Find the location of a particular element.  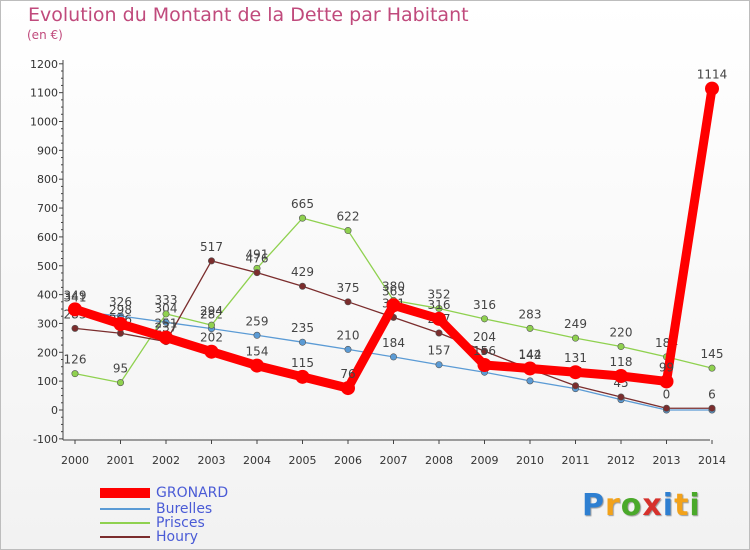

data-label-burelles: 259 is located at coordinates (257, 321).